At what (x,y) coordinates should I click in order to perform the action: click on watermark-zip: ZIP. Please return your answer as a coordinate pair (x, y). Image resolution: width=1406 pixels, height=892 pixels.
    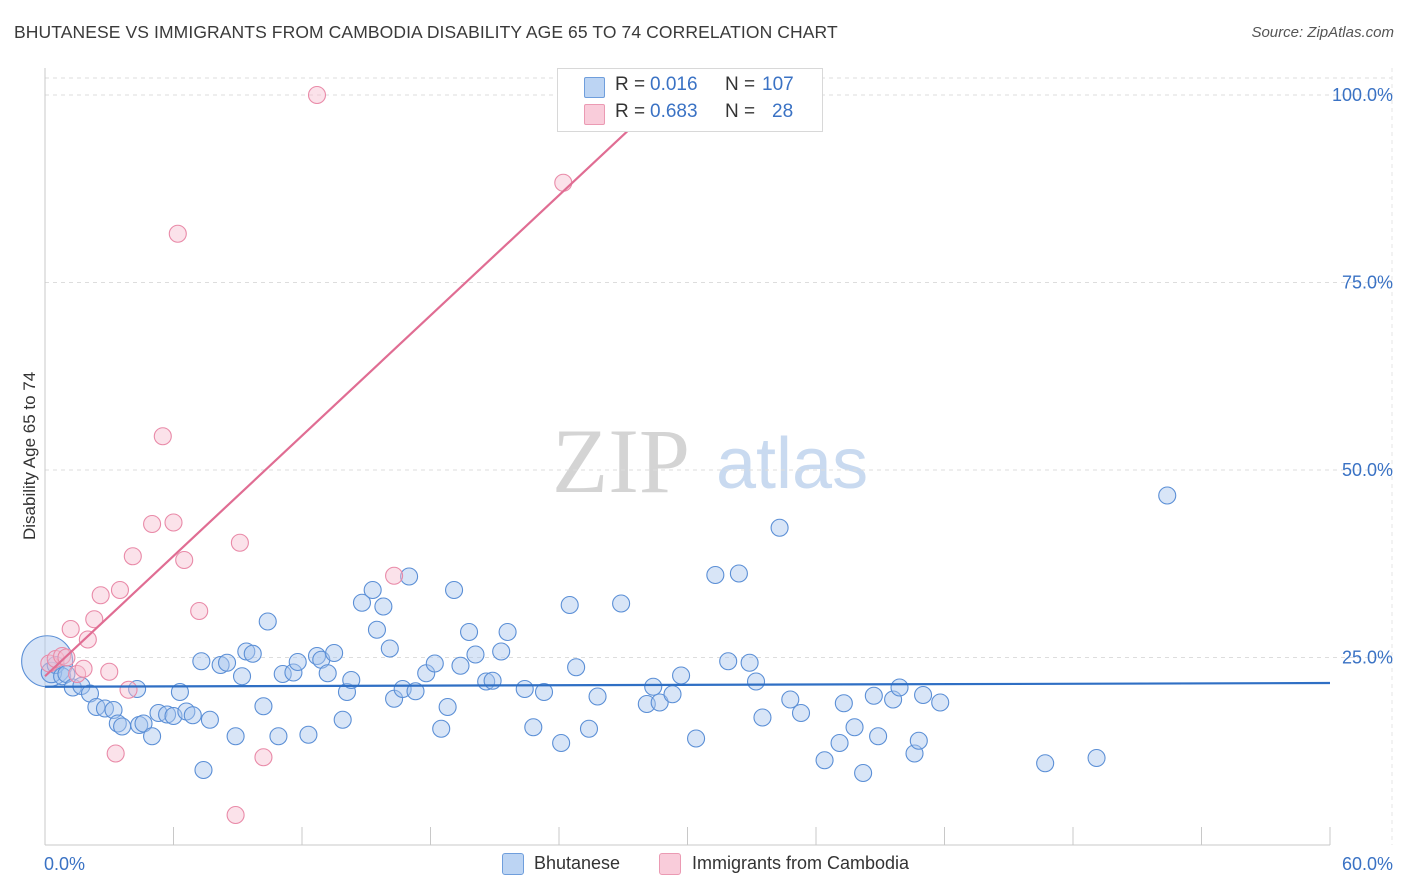
    Looking at the image, I should click on (621, 461).